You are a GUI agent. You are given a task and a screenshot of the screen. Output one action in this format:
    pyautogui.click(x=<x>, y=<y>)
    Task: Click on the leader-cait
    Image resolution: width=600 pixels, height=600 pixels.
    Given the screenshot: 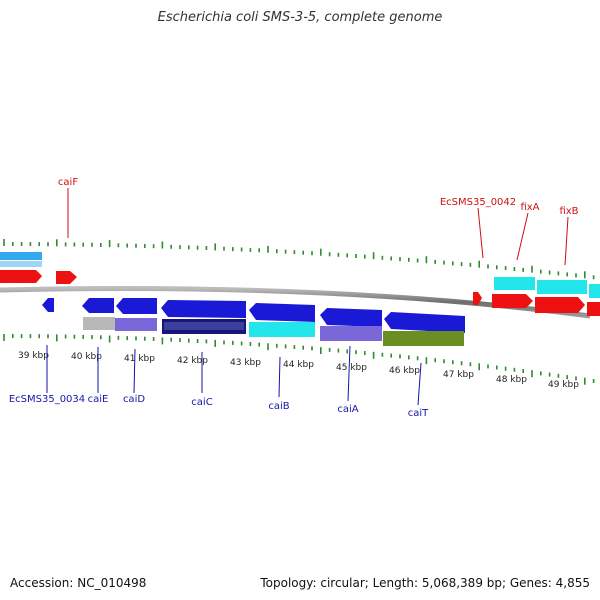 What is the action you would take?
    pyautogui.click(x=419, y=384)
    